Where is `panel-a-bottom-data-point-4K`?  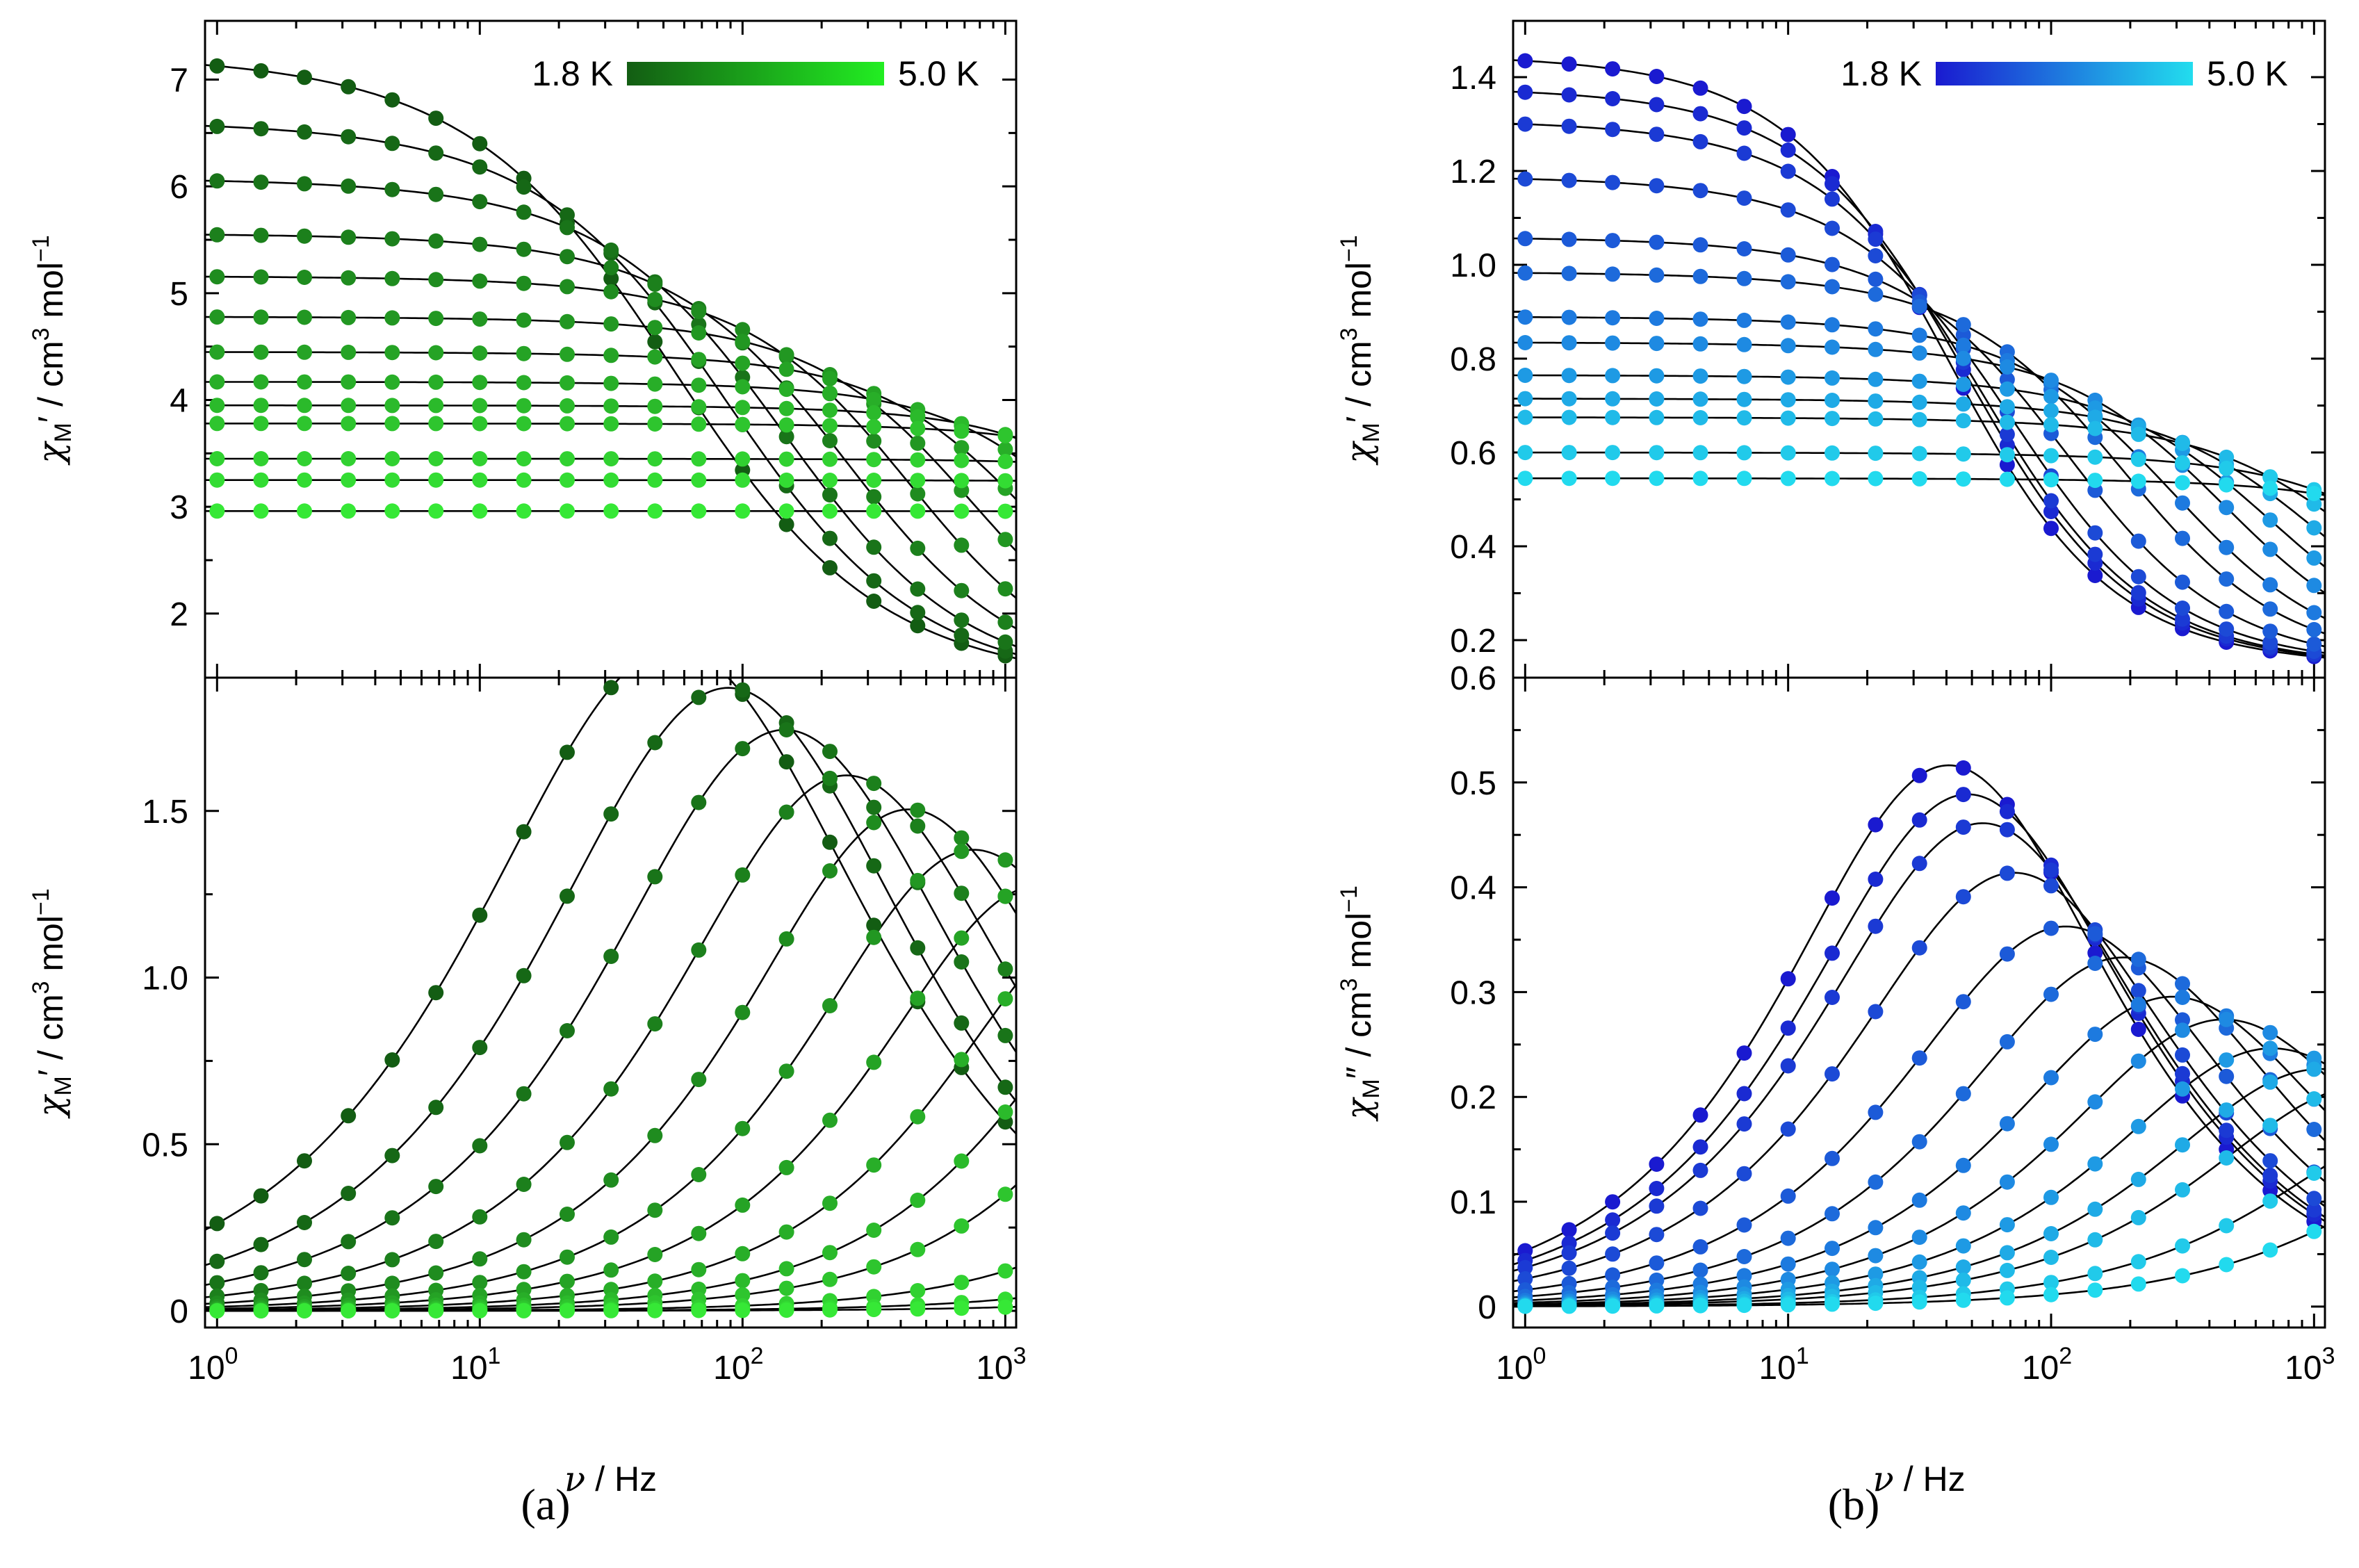
panel-a-bottom-data-point-4K is located at coordinates (1005, 1271).